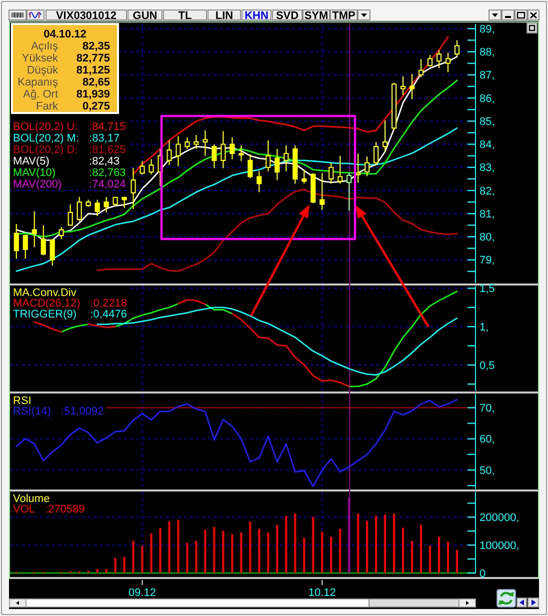 The height and width of the screenshot is (616, 548). What do you see at coordinates (487, 52) in the screenshot?
I see `y-tick-label: 88,` at bounding box center [487, 52].